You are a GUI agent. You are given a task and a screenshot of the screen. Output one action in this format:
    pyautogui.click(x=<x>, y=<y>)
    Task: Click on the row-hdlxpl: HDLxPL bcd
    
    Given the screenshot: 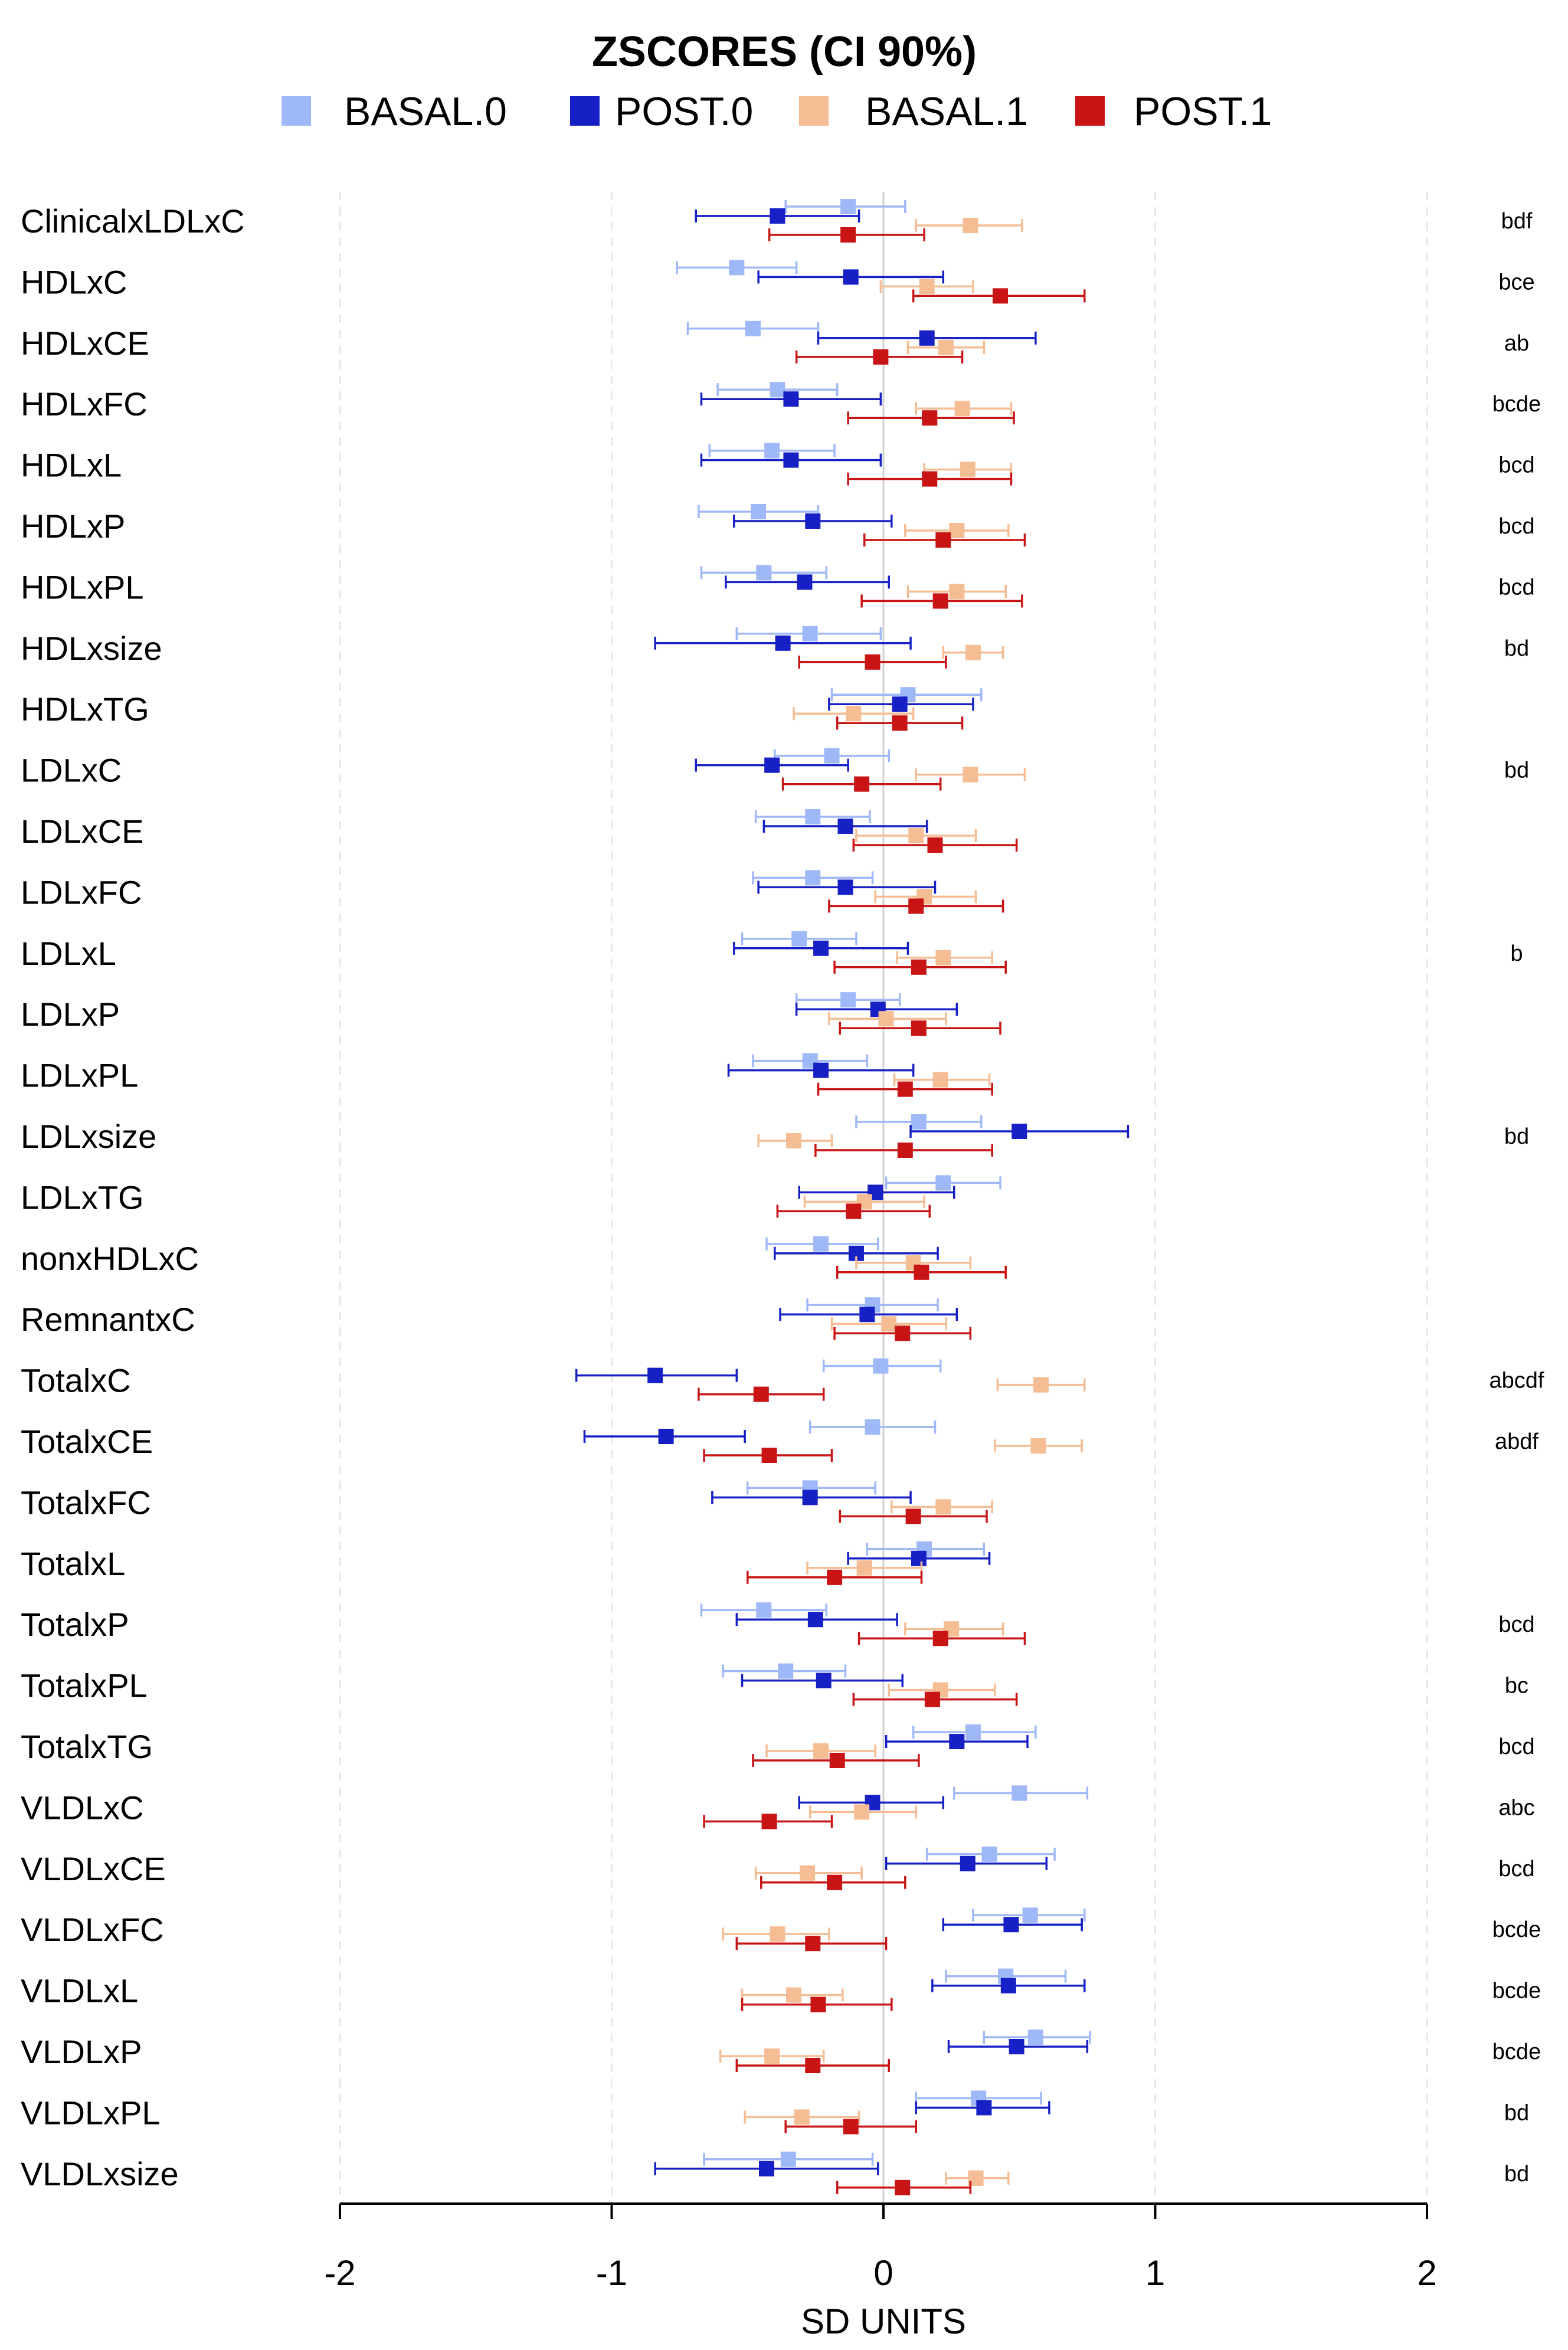 What is the action you would take?
    pyautogui.click(x=778, y=587)
    